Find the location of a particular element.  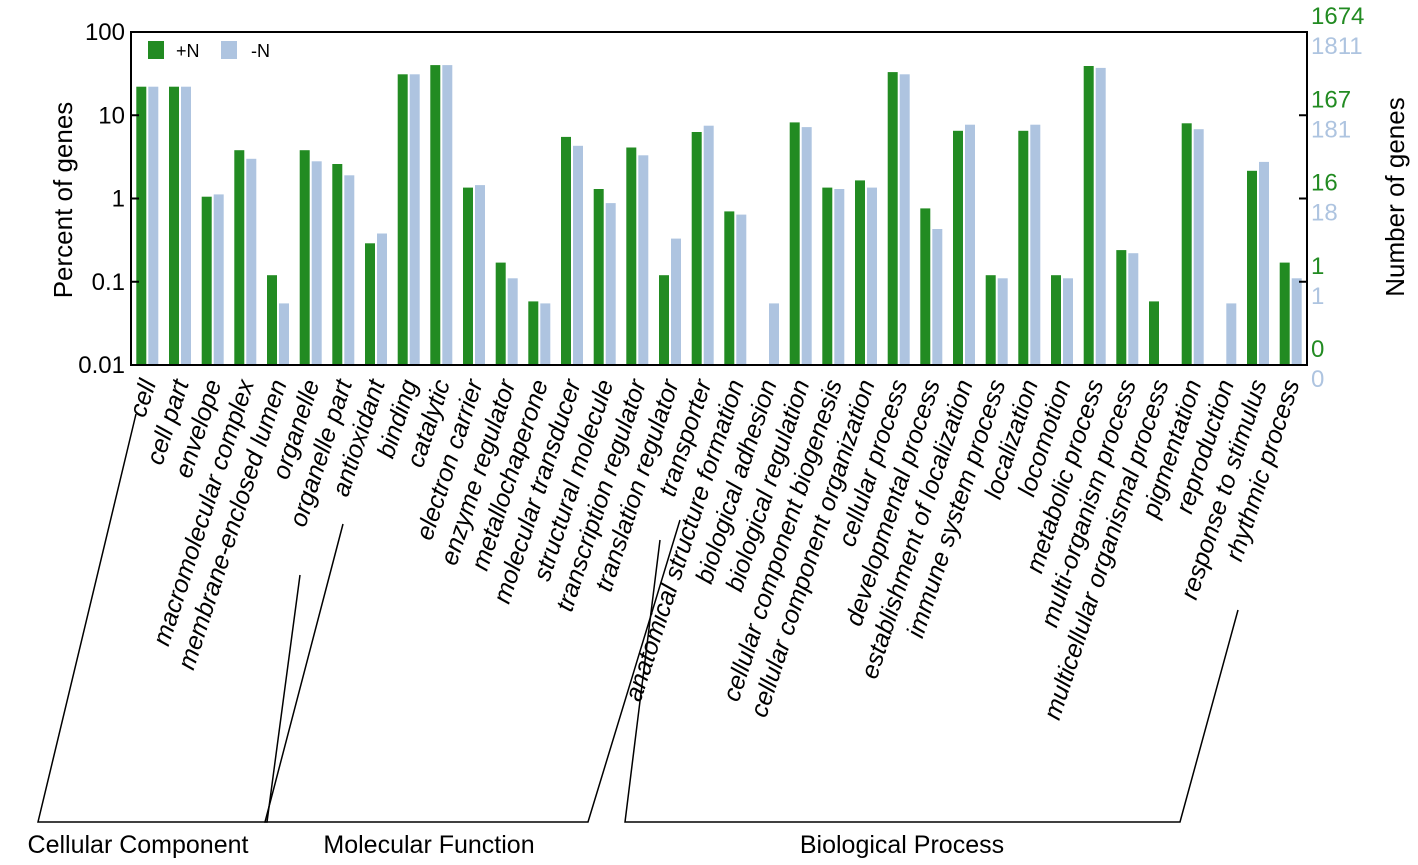

bar-plus-n-localization is located at coordinates (1023, 247).